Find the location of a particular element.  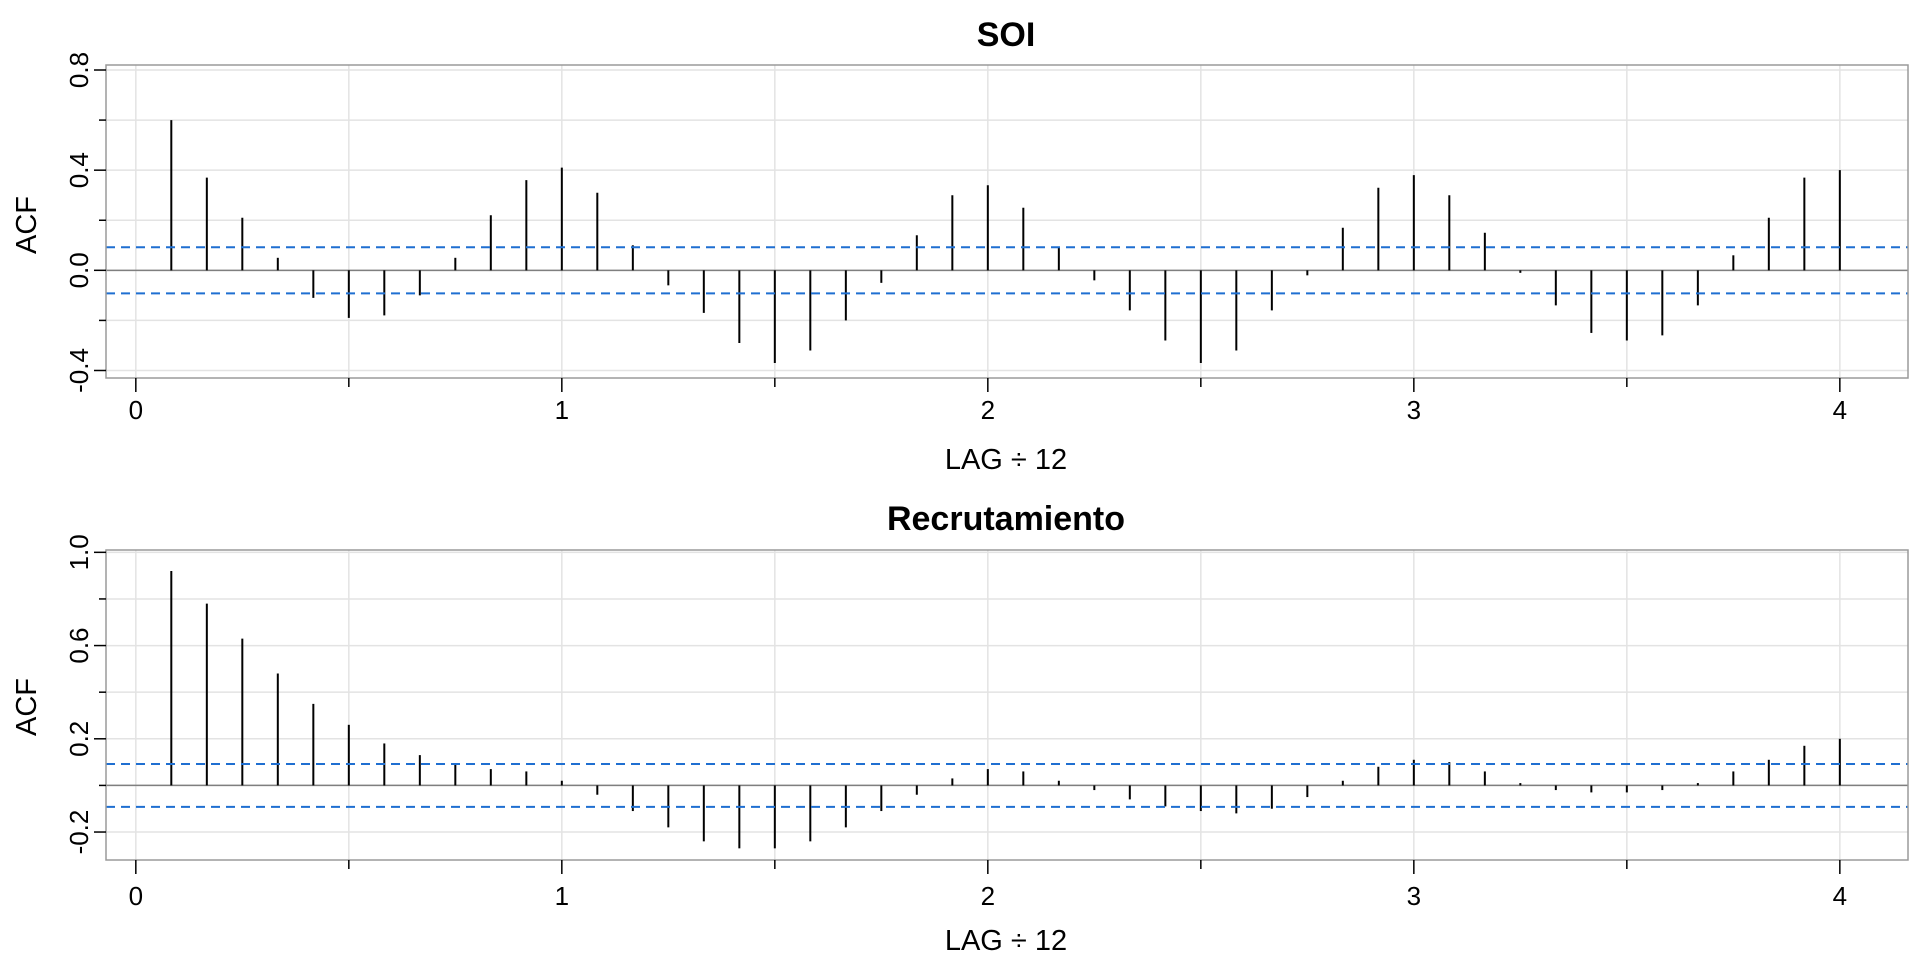

y-tick-label: 0.4 is located at coordinates (79, 170).